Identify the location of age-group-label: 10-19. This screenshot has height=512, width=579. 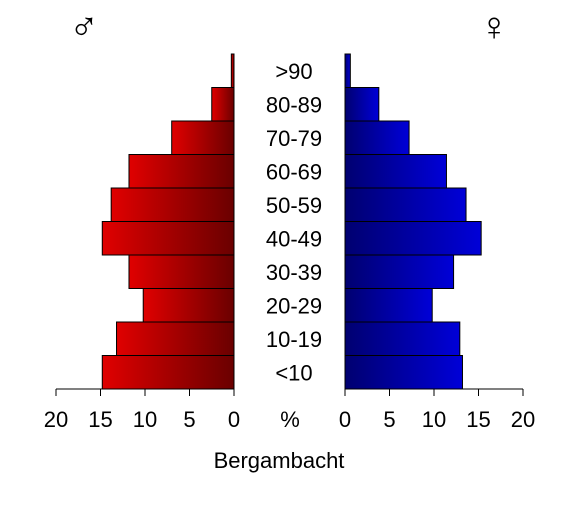
(294, 339).